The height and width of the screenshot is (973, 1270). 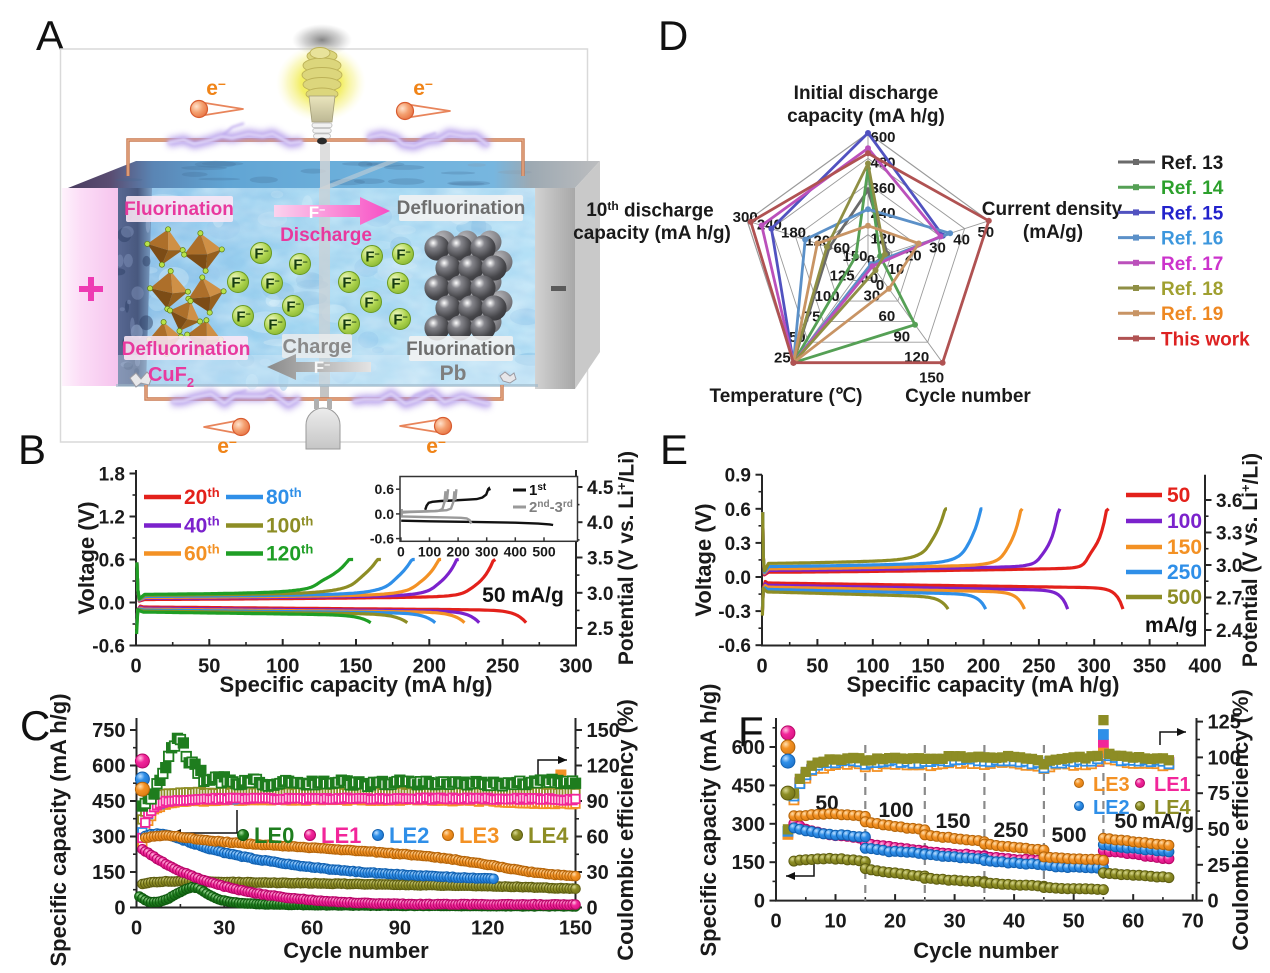 I want to click on svg-text: 3.3, so click(x=1229, y=534).